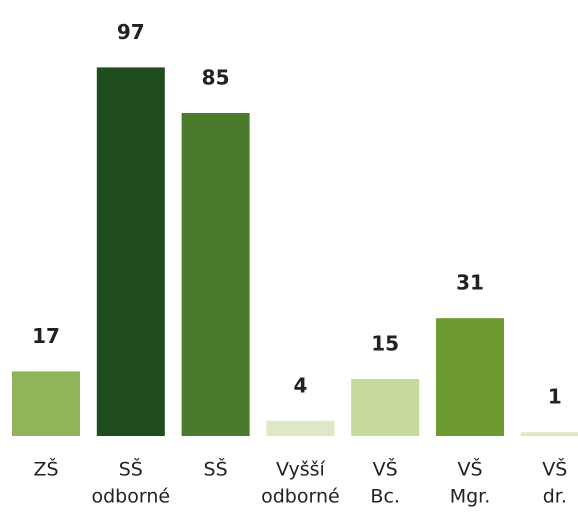  What do you see at coordinates (385, 344) in the screenshot?
I see `value-label: 15` at bounding box center [385, 344].